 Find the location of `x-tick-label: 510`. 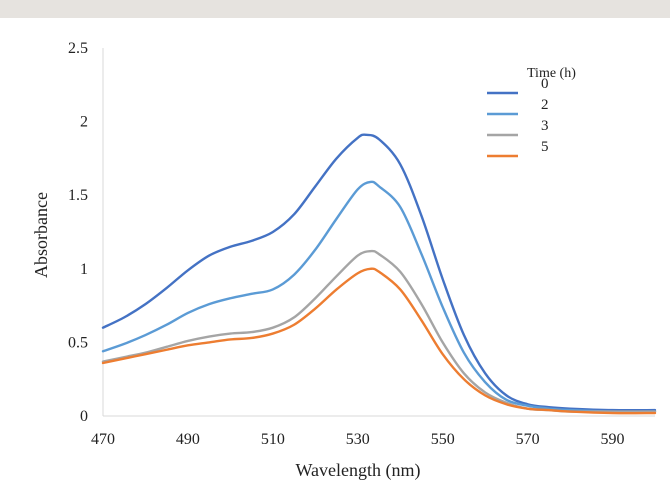

x-tick-label: 510 is located at coordinates (273, 439).